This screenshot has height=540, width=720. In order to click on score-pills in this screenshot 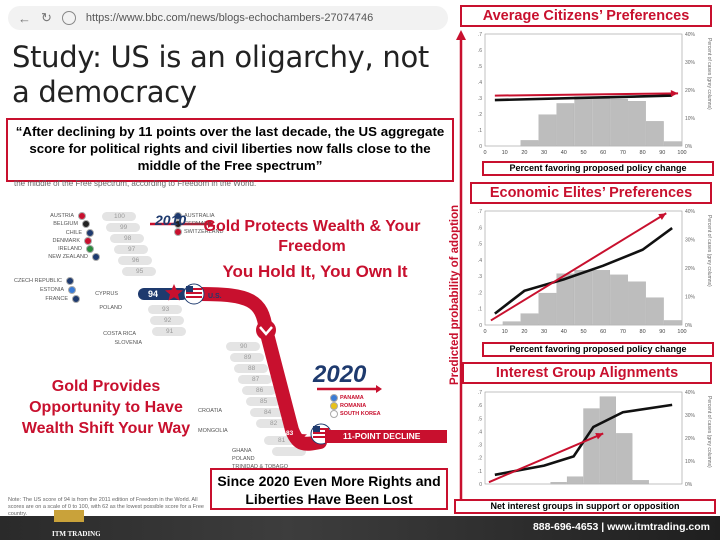, I will do `click(204, 334)`.